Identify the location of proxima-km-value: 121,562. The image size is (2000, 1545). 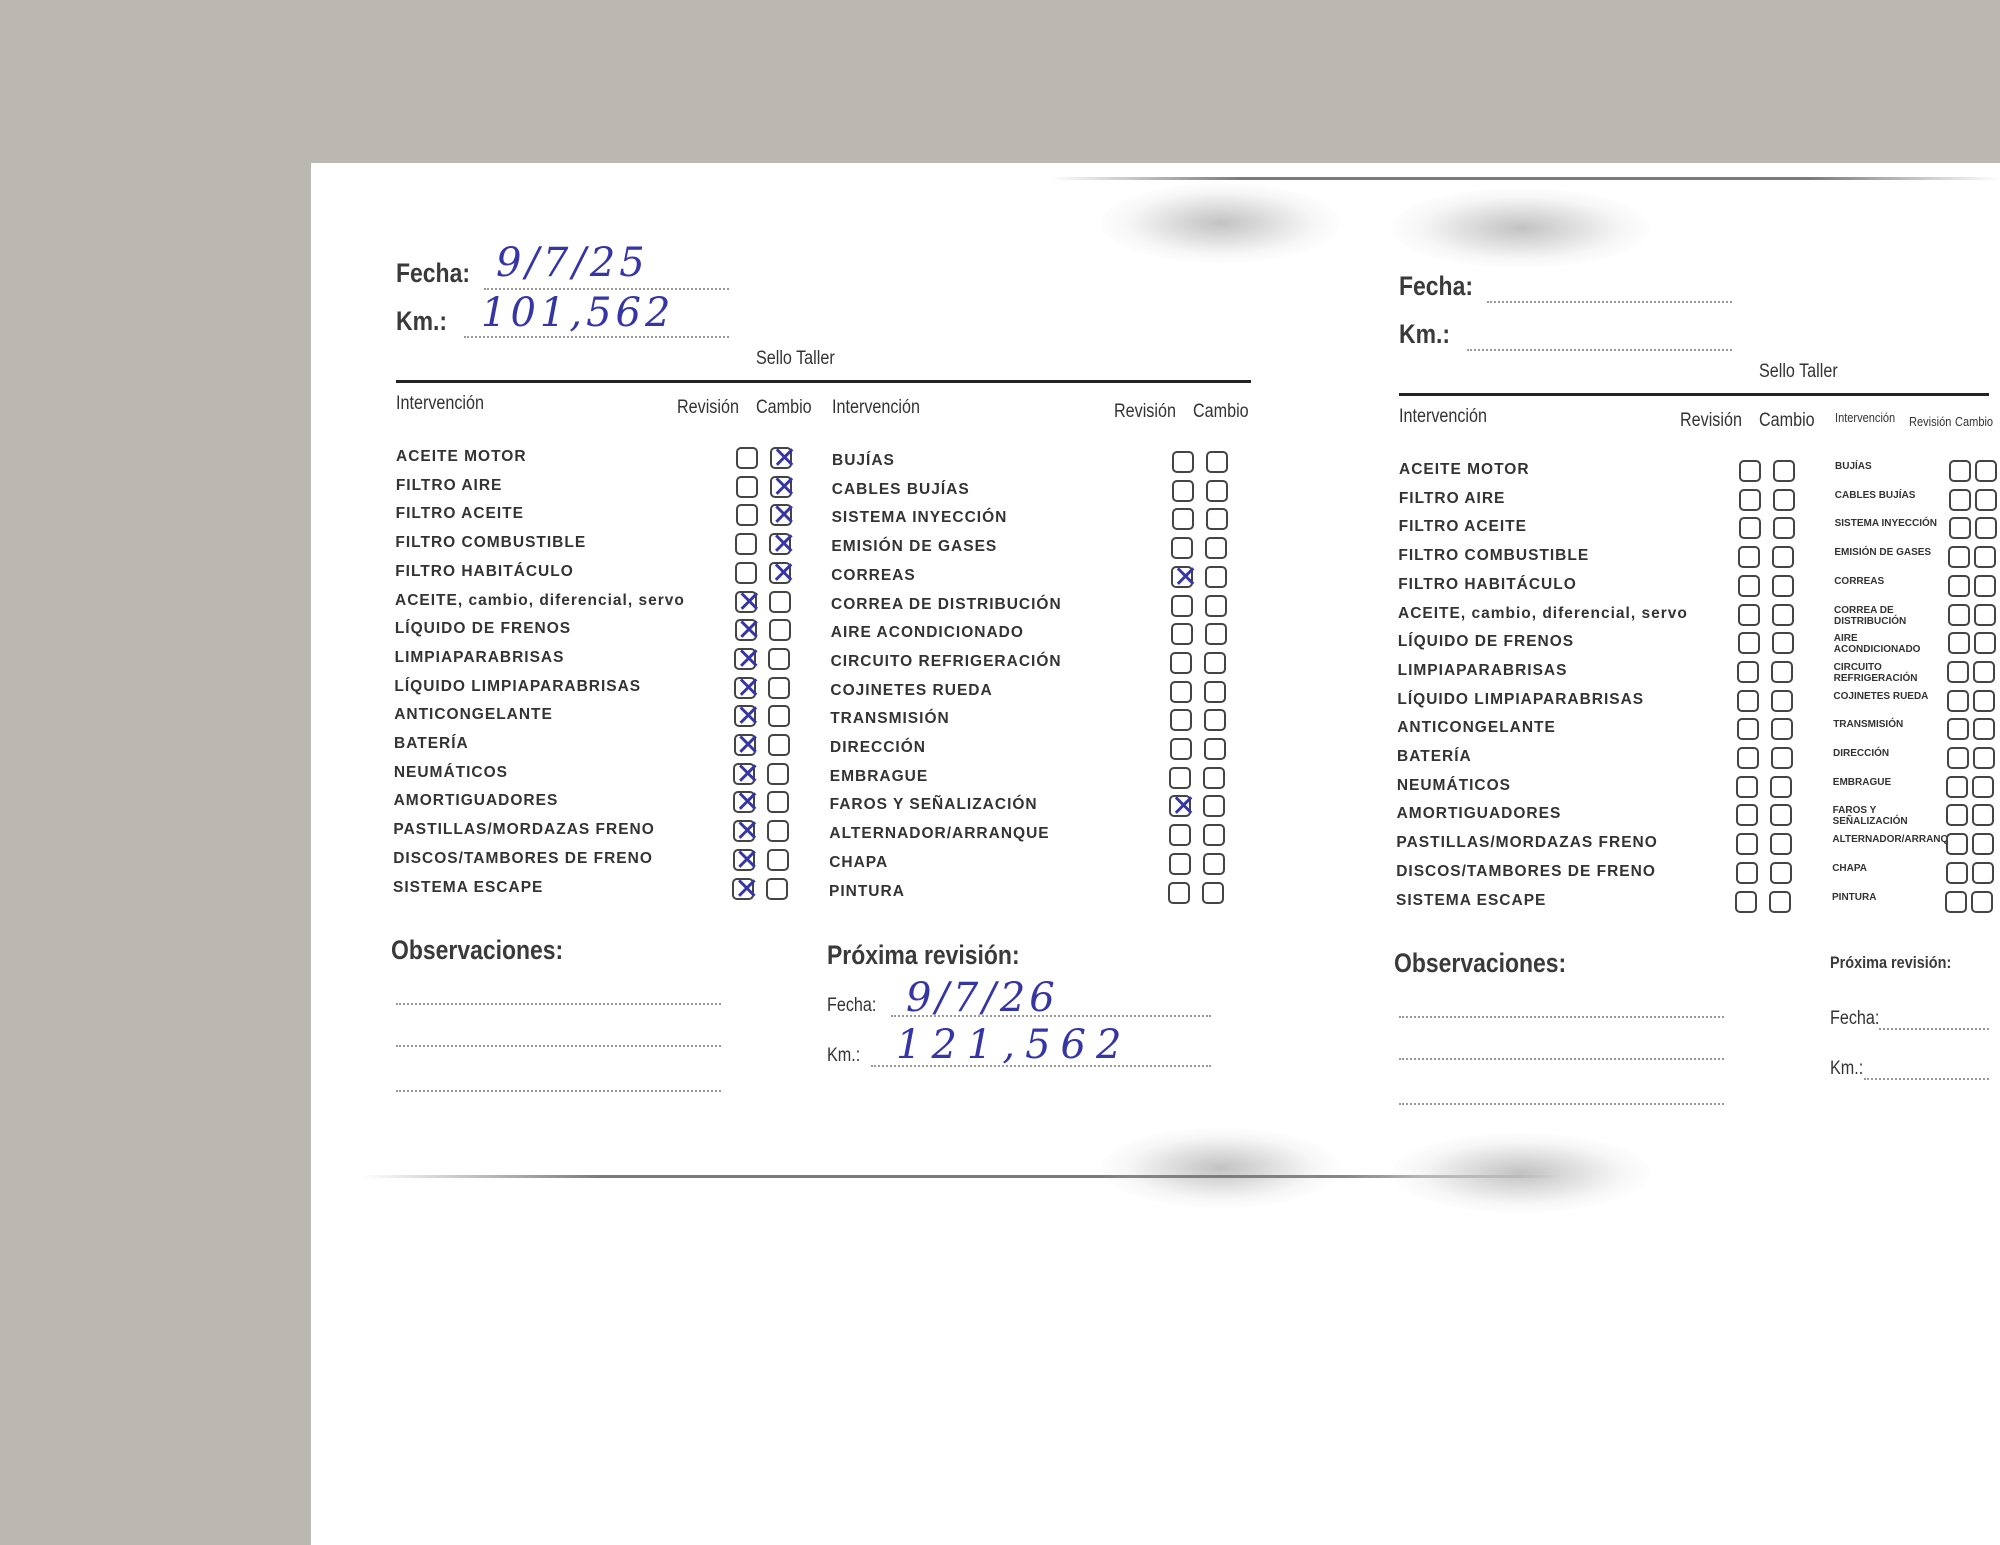
(1014, 1045).